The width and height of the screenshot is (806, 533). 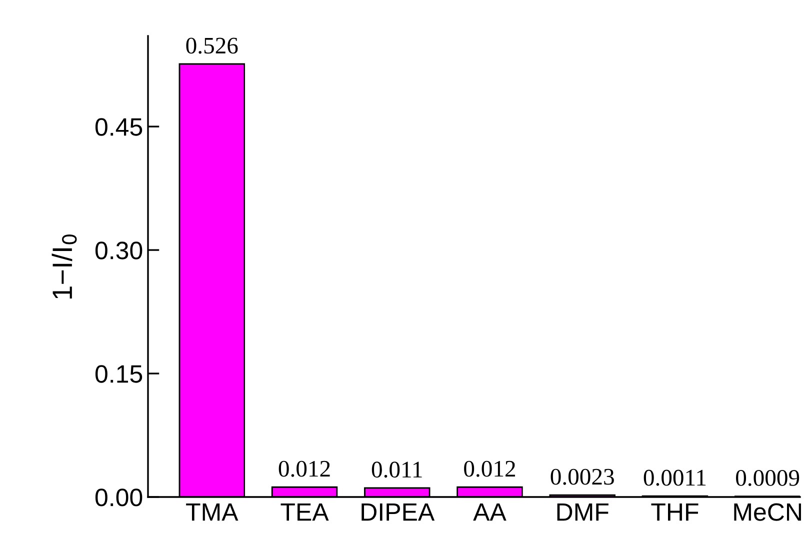 I want to click on y-tick-label: 0.45, so click(x=118, y=127).